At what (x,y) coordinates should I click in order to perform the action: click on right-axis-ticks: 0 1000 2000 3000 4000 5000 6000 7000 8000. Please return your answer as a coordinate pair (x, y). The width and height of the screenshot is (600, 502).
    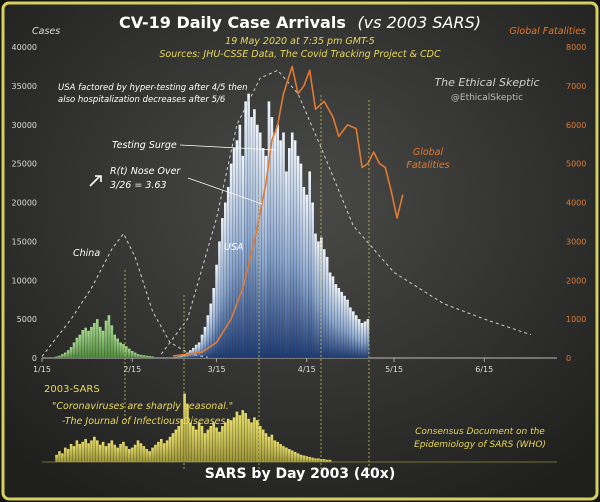
    Looking at the image, I should click on (576, 203).